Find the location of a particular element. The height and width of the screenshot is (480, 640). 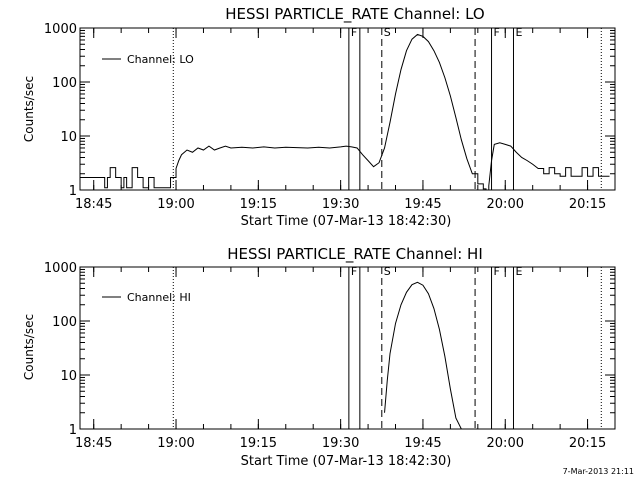

lo-event-marker-label: E is located at coordinates (518, 32).